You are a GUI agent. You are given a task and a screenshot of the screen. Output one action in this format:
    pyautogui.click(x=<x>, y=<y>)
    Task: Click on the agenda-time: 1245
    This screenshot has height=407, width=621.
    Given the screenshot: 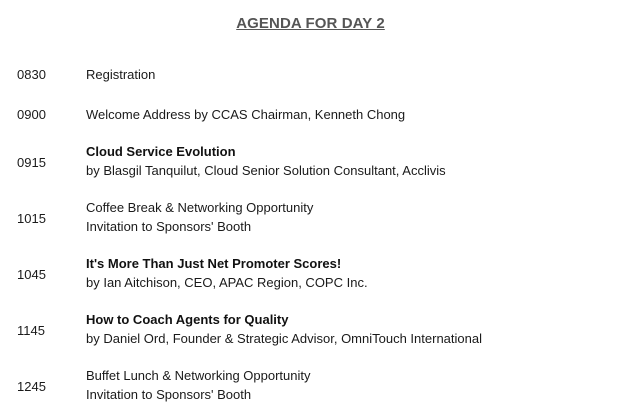 What is the action you would take?
    pyautogui.click(x=31, y=386)
    